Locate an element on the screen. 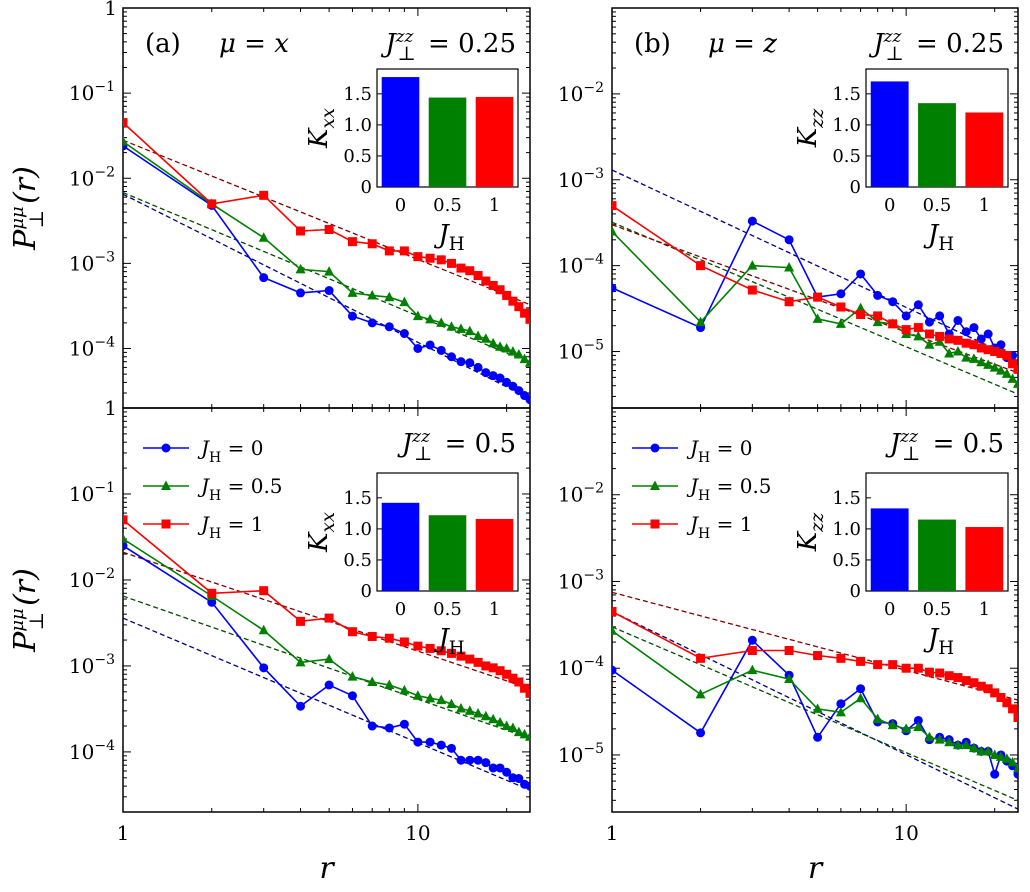 The image size is (1030, 892). legend-label: JH = 0 is located at coordinates (719, 451).